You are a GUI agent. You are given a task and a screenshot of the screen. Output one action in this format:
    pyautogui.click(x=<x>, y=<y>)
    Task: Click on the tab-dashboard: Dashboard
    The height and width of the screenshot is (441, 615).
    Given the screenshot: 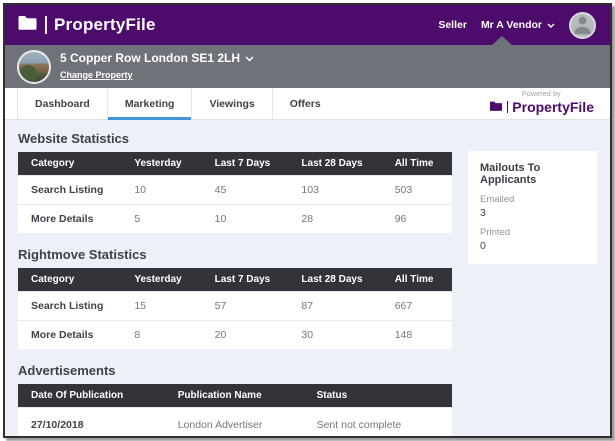 What is the action you would take?
    pyautogui.click(x=62, y=103)
    